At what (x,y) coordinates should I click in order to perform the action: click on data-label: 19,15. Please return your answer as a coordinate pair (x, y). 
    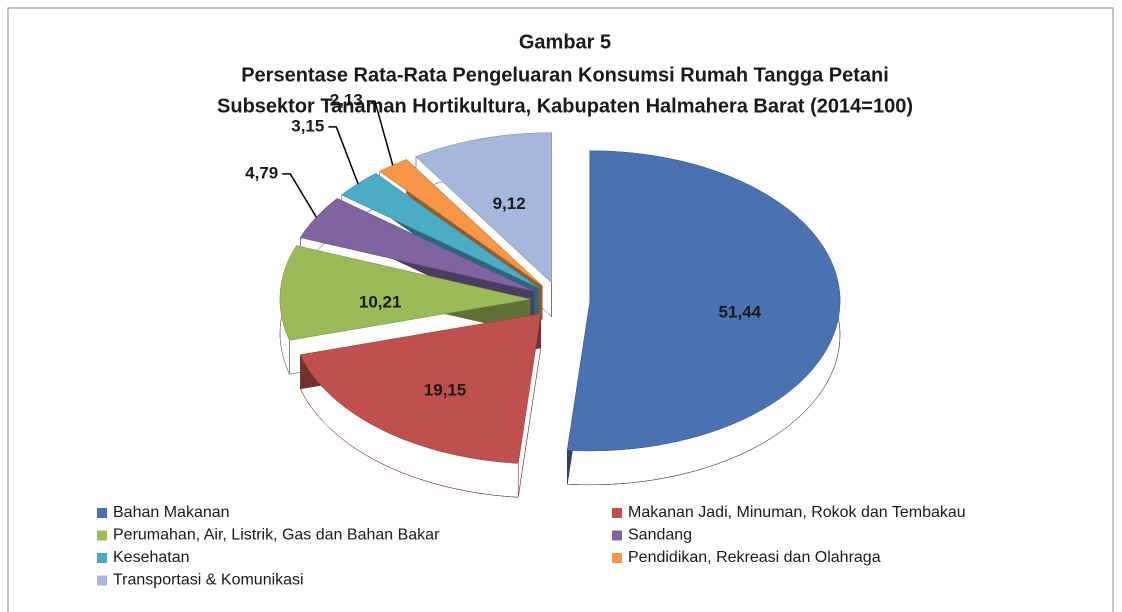
    Looking at the image, I should click on (445, 390).